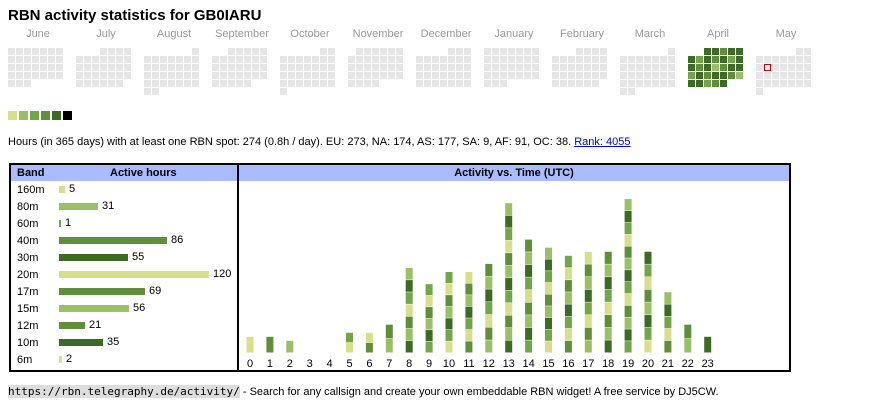 The width and height of the screenshot is (870, 407). Describe the element at coordinates (602, 142) in the screenshot. I see `rank-link: Rank: 4055` at that location.